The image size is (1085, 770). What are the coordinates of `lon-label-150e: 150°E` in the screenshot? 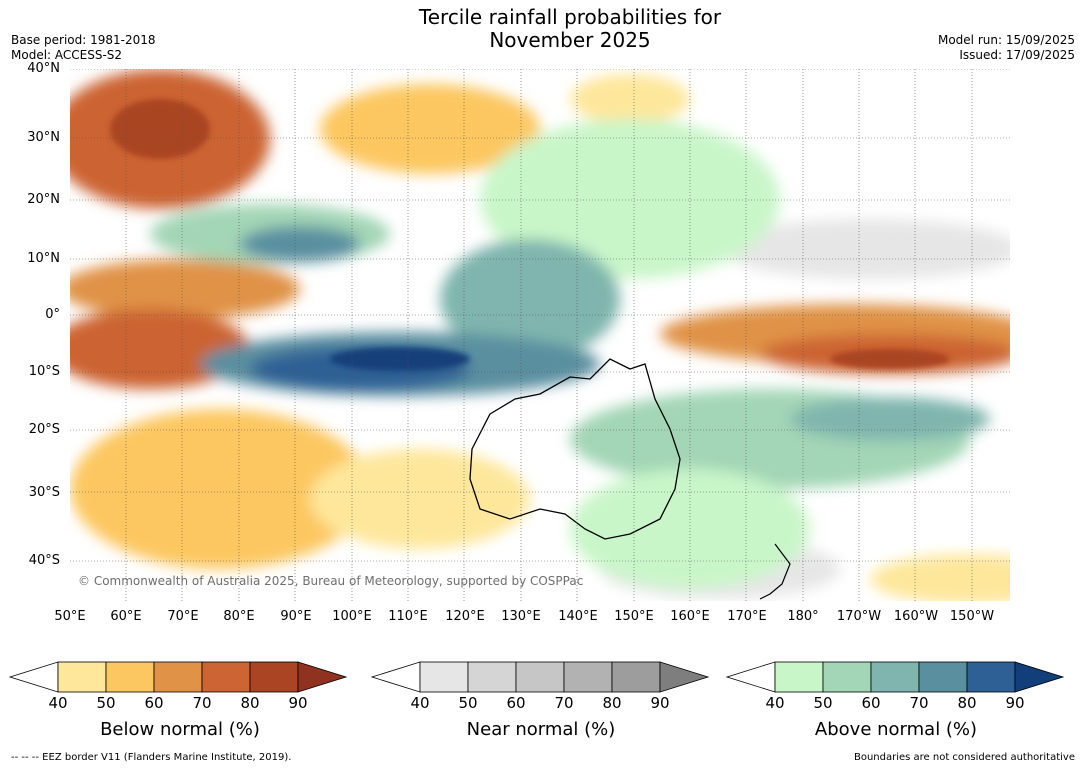 It's located at (634, 616).